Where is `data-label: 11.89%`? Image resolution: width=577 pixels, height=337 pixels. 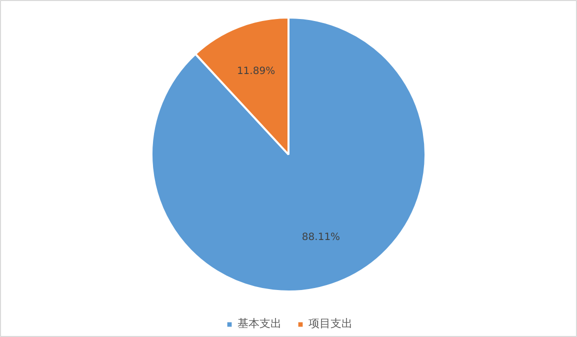 data-label: 11.89% is located at coordinates (256, 72).